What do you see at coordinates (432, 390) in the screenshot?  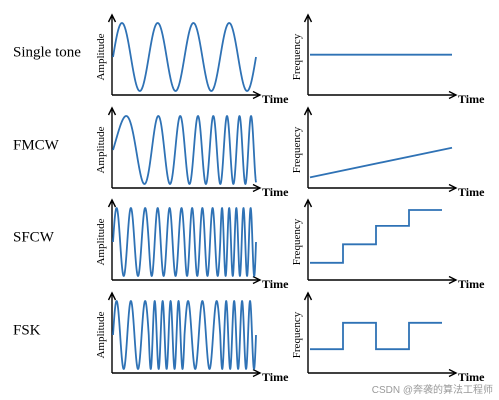 I see `watermark-text: CSDN @奔袭的算法工程师` at bounding box center [432, 390].